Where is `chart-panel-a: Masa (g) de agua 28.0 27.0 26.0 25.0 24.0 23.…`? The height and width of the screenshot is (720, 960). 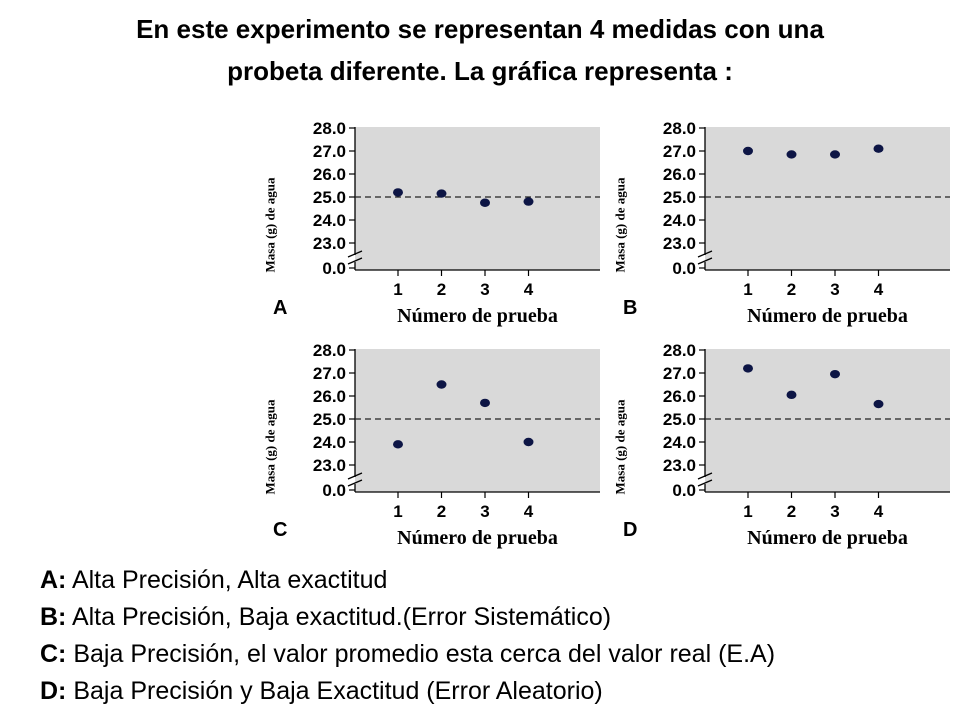 chart-panel-a: Masa (g) de agua 28.0 27.0 26.0 25.0 24.0 23.… is located at coordinates (427, 225).